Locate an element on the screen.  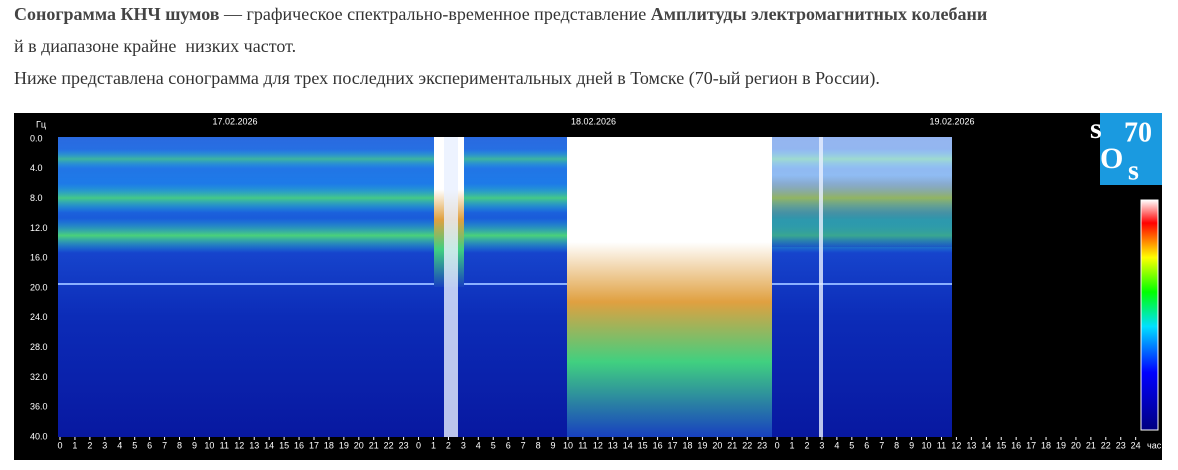
date-label: 18.02.2026 is located at coordinates (593, 121).